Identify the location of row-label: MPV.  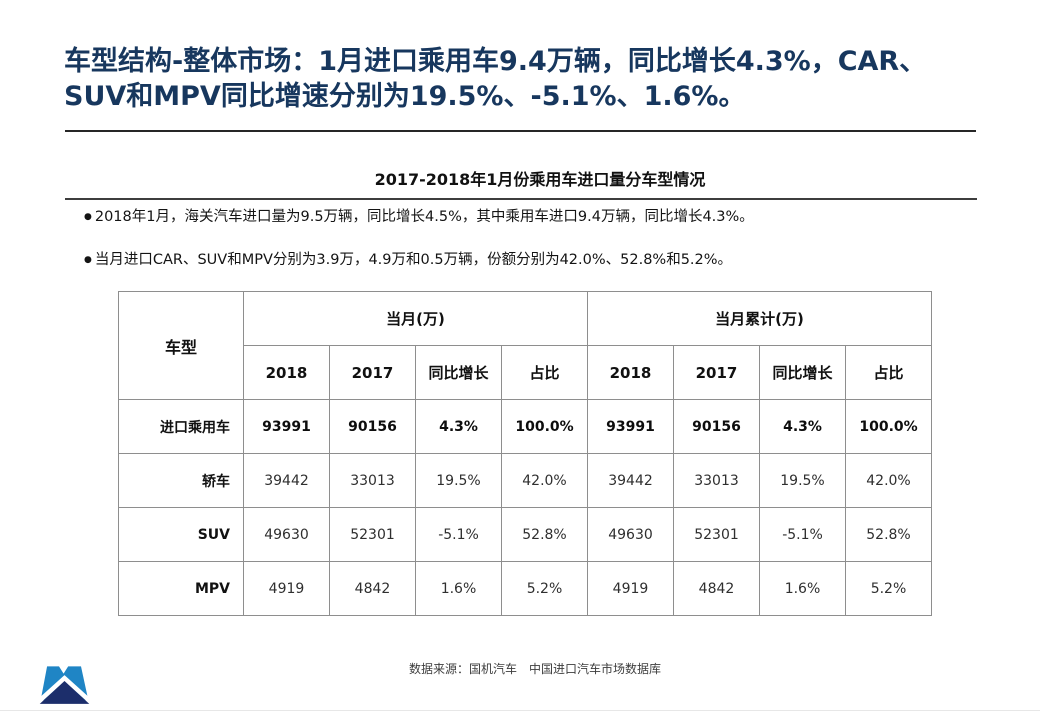
(181, 588).